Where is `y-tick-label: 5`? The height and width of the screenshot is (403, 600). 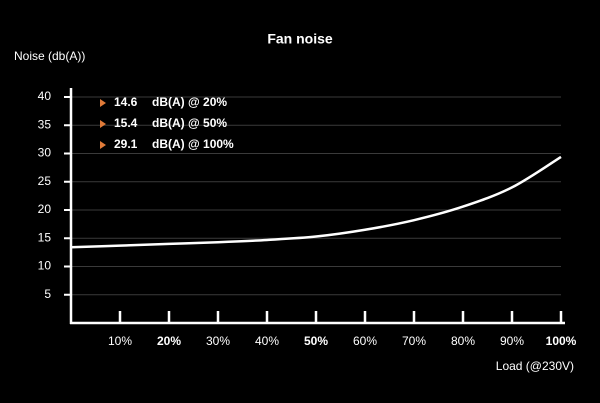
y-tick-label: 5 is located at coordinates (47, 294).